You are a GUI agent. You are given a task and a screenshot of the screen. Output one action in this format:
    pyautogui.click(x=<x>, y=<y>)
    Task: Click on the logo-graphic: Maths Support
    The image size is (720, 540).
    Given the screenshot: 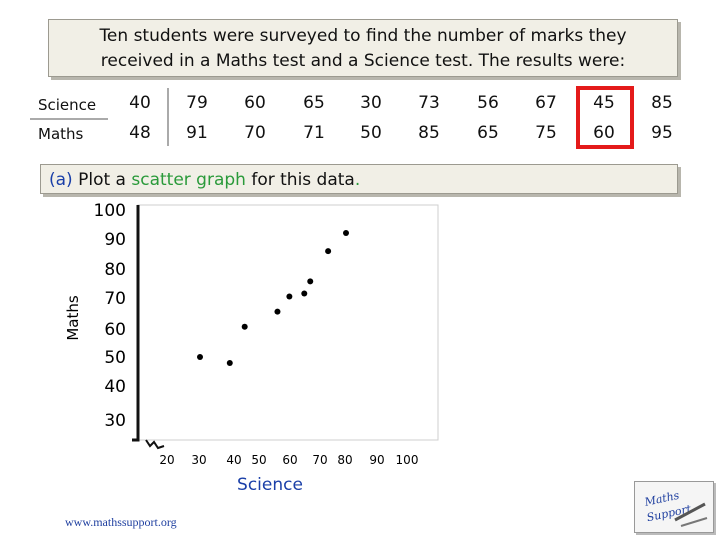 What is the action you would take?
    pyautogui.click(x=675, y=508)
    